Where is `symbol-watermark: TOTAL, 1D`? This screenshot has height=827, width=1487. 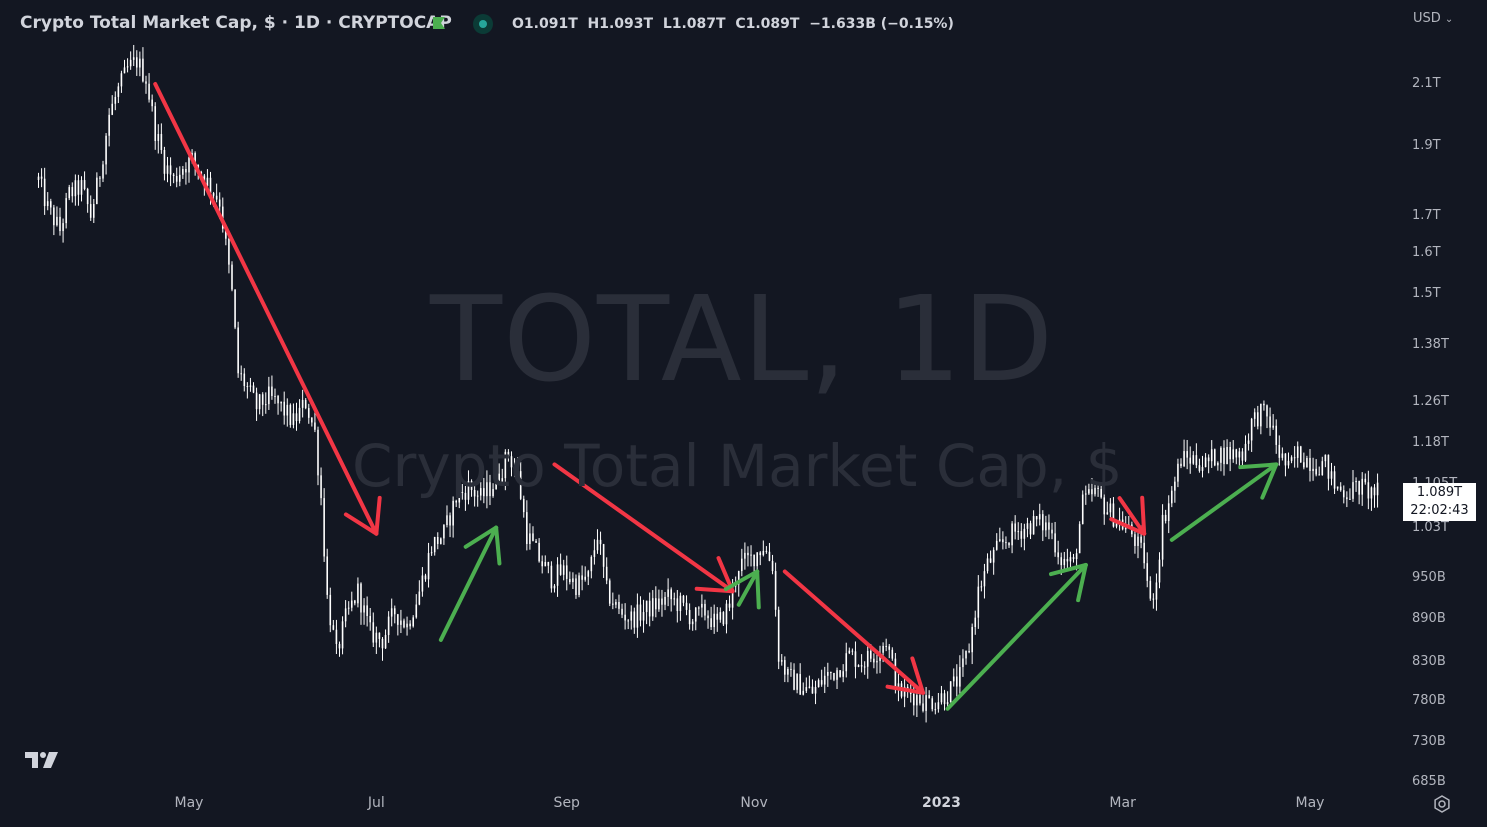 symbol-watermark: TOTAL, 1D is located at coordinates (742, 339).